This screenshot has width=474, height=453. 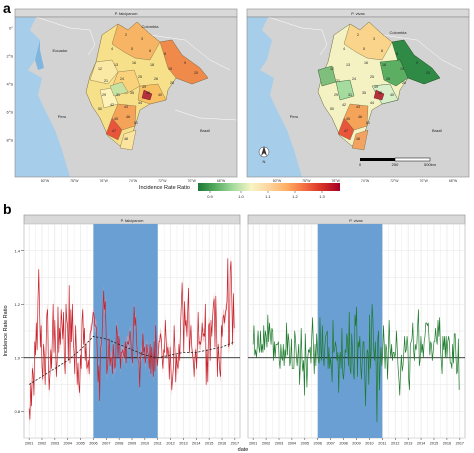 What do you see at coordinates (42, 97) in the screenshot?
I see `map-sea-left` at bounding box center [42, 97].